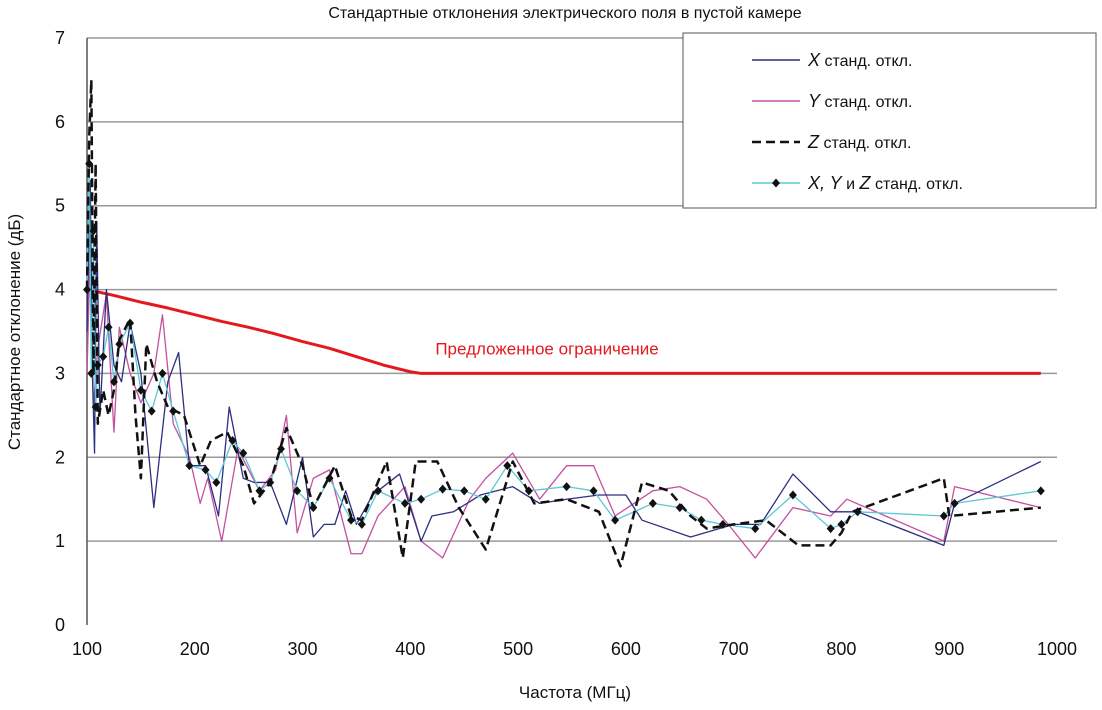  I want to click on x-tick-labels: 100 200 300 400 500 600 700 800 900 1000, so click(574, 649).